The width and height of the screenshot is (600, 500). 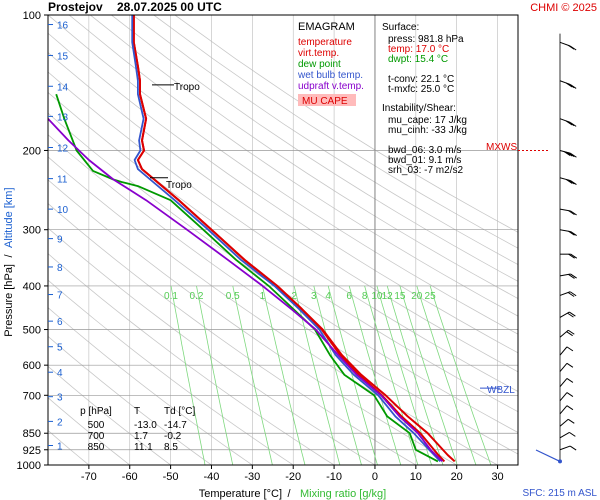 What do you see at coordinates (457, 477) in the screenshot?
I see `temperature-tick-label: 20` at bounding box center [457, 477].